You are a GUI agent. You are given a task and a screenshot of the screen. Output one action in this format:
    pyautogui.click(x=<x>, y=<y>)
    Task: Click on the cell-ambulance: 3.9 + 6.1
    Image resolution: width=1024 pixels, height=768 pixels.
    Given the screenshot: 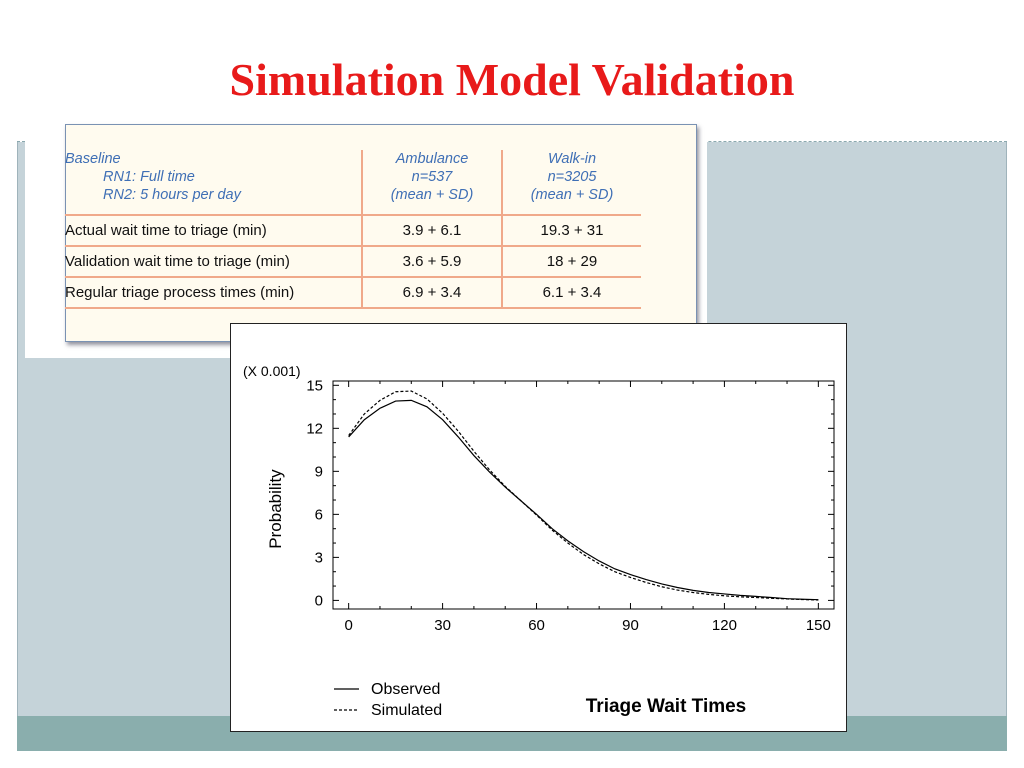 What is the action you would take?
    pyautogui.click(x=431, y=231)
    